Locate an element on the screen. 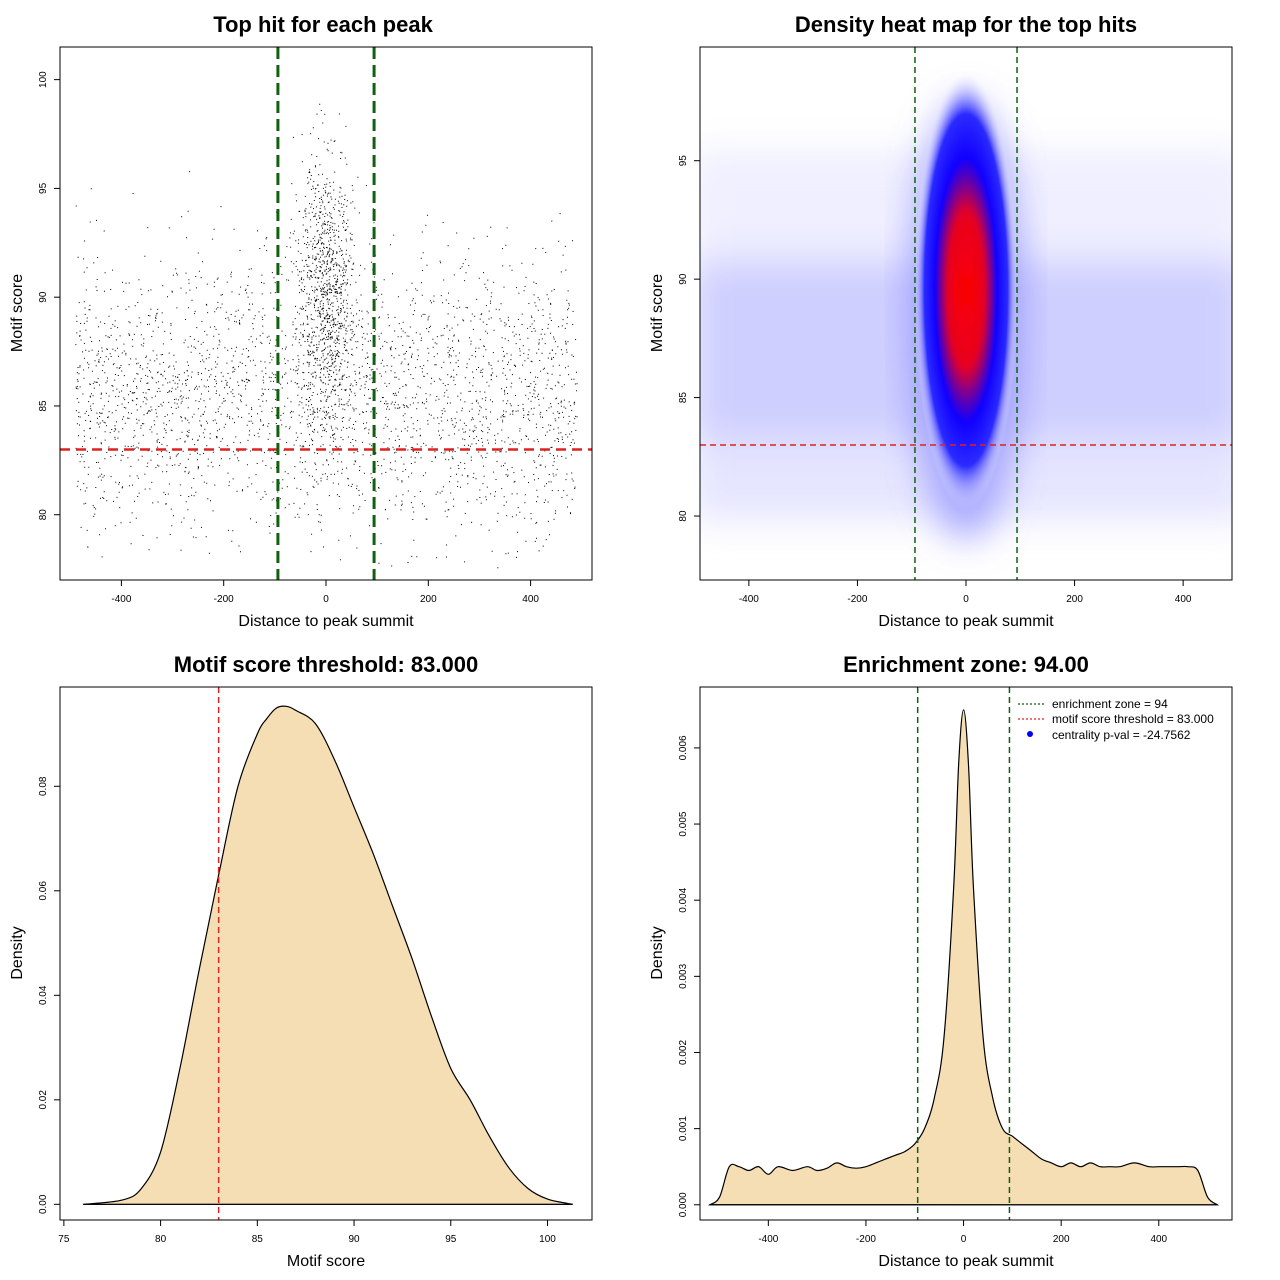 This screenshot has width=1280, height=1280. enrichment-density-x-tick-label: 400 is located at coordinates (1158, 1239).